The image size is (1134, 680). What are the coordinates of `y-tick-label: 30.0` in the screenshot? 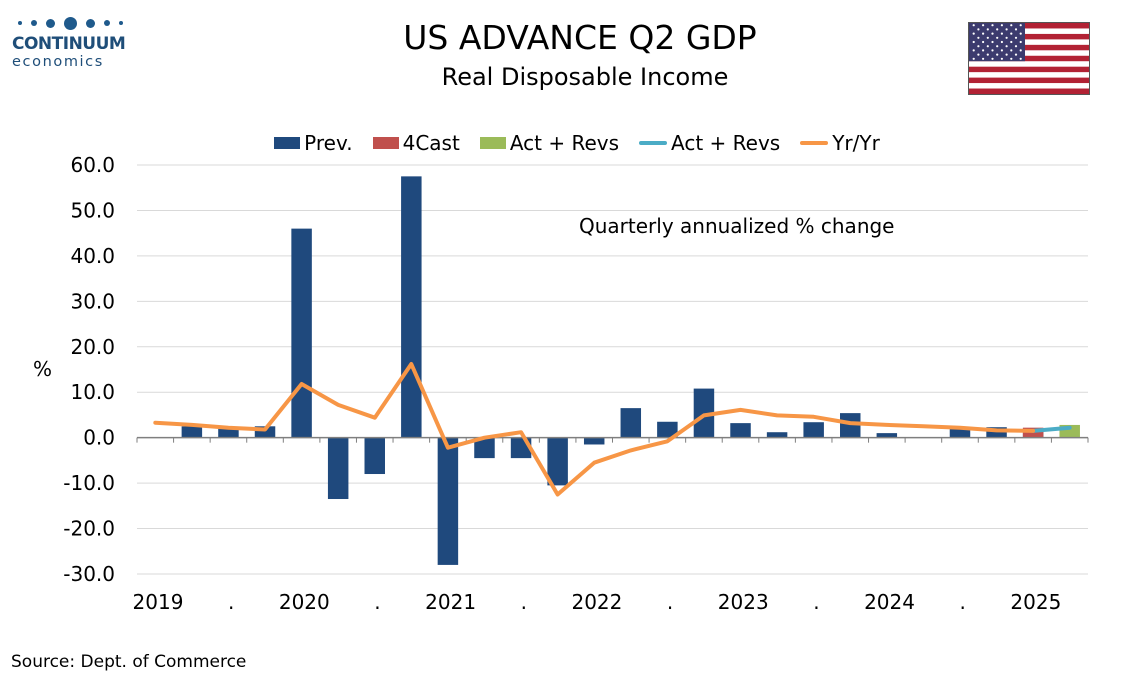 It's located at (92, 301).